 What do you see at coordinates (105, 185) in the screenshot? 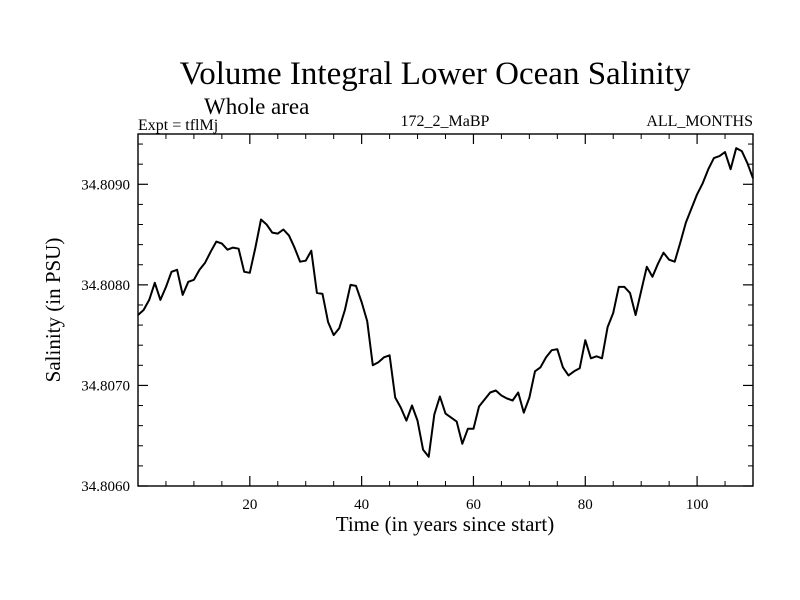
I see `y-tick-label: 34.8090` at bounding box center [105, 185].